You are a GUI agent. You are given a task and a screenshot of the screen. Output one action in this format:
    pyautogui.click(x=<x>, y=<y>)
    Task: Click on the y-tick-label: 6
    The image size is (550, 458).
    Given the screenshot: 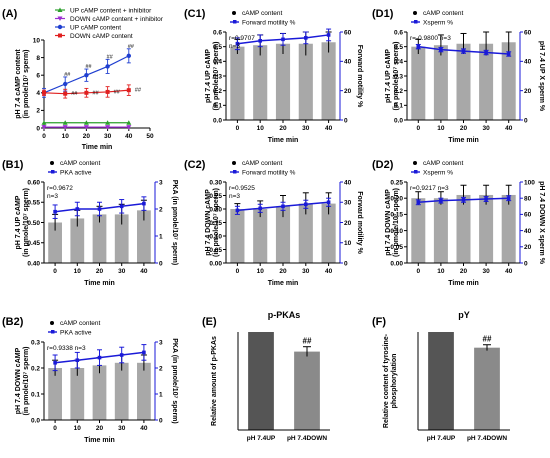 What is the action you would take?
    pyautogui.click(x=38, y=76)
    